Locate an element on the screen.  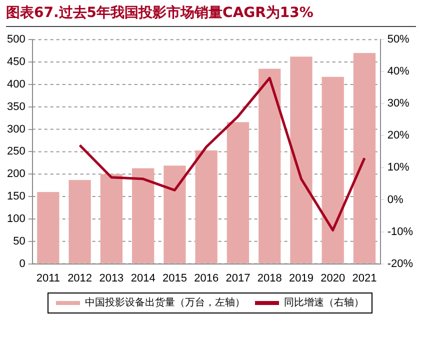
y-tick-label: 250 is located at coordinates (16, 152).